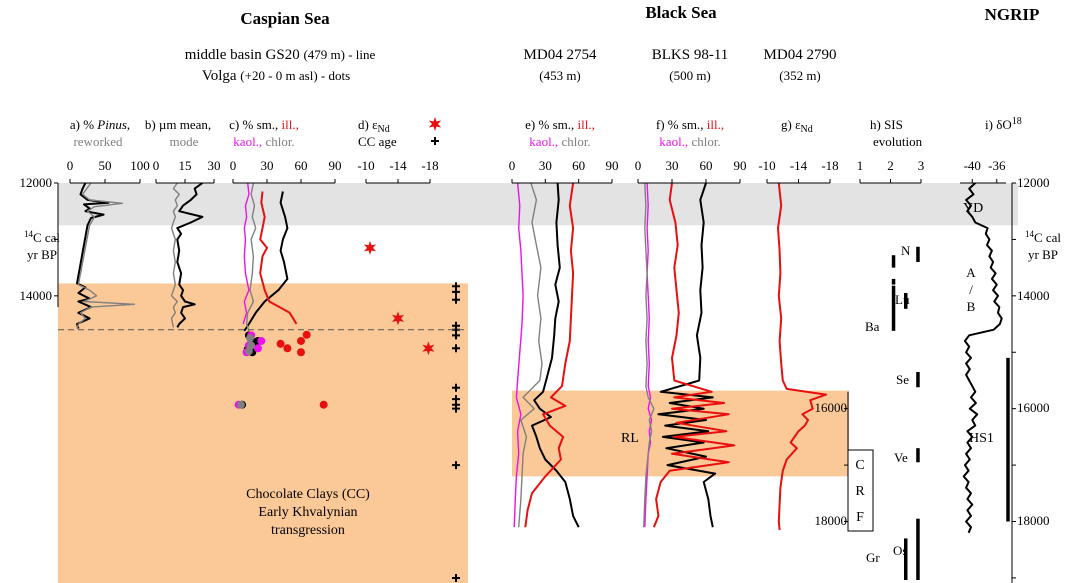 This screenshot has width=1073, height=583. What do you see at coordinates (831, 520) in the screenshot?
I see `mid-age-tick-18000: 18000` at bounding box center [831, 520].